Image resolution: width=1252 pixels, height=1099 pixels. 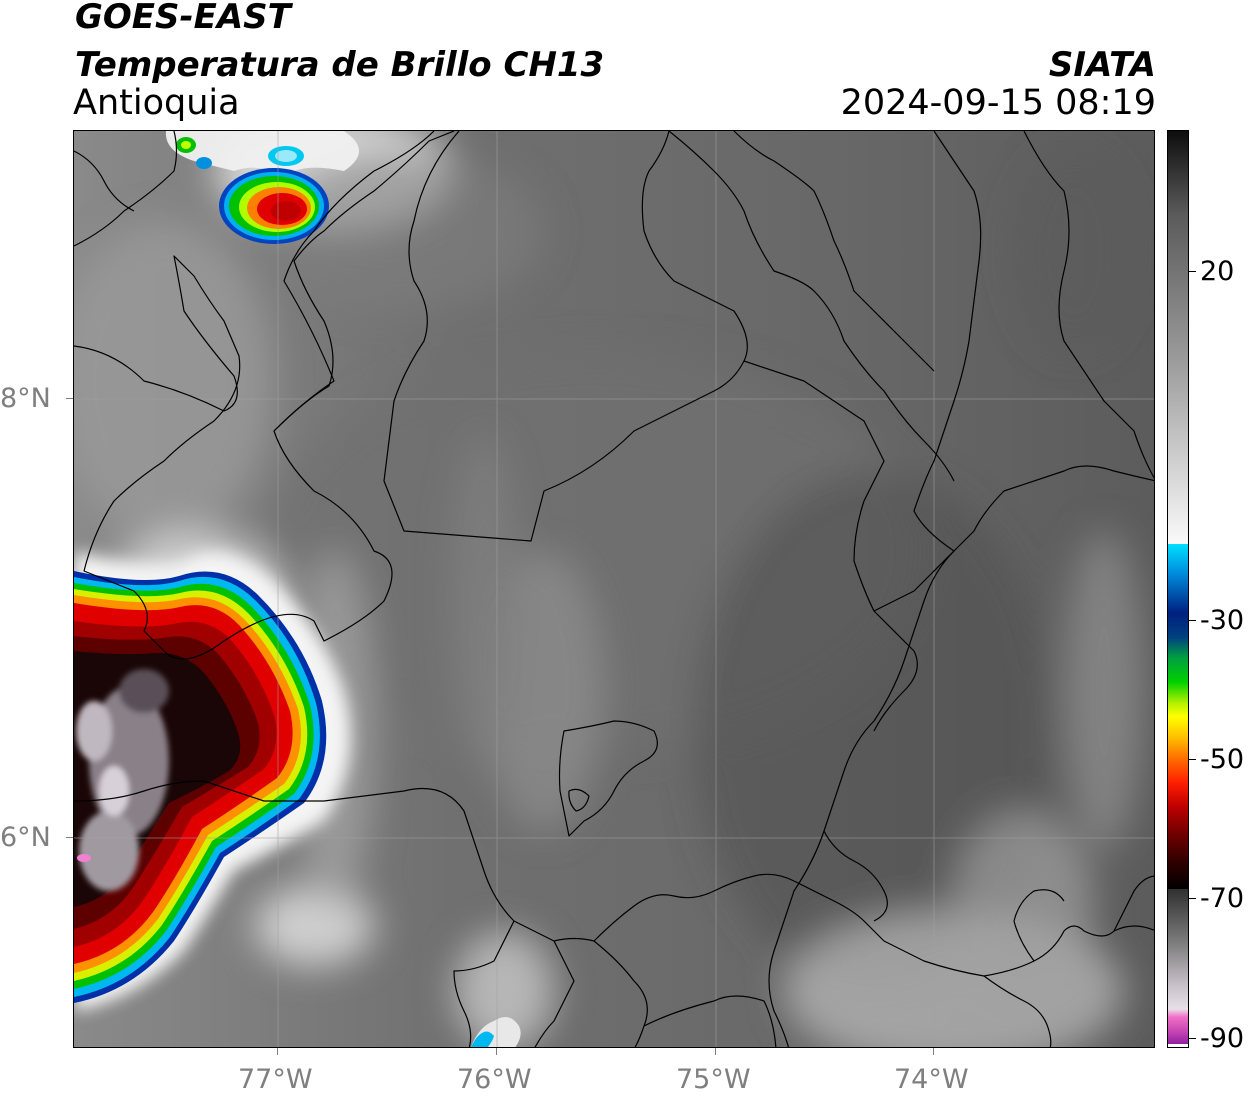 I want to click on convective-system-southwest, so click(x=212, y=781).